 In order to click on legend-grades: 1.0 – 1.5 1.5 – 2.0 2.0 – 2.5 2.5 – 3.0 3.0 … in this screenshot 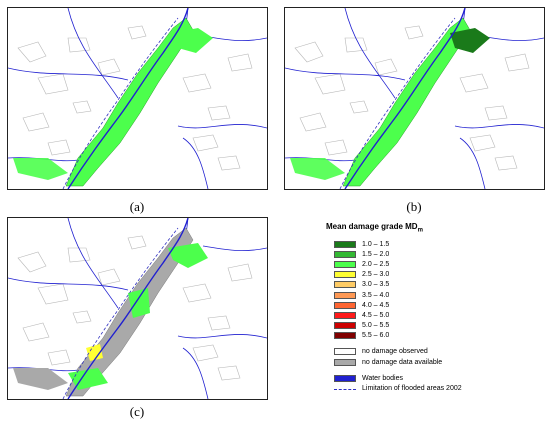, I will do `click(436, 291)`.